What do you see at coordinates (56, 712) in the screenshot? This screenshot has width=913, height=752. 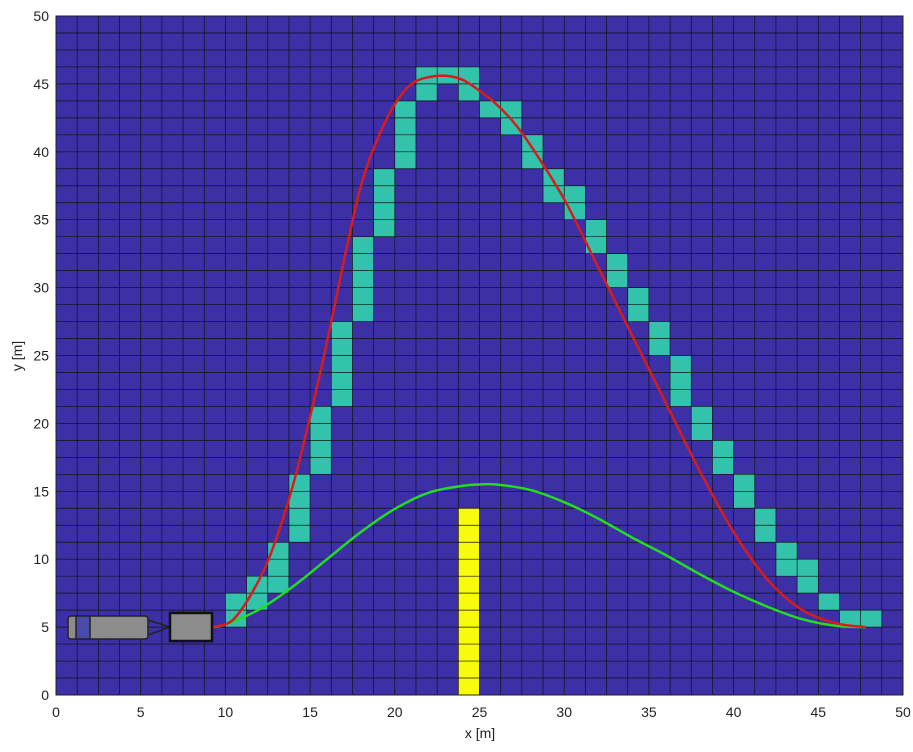 I see `x-tick-label: 0` at bounding box center [56, 712].